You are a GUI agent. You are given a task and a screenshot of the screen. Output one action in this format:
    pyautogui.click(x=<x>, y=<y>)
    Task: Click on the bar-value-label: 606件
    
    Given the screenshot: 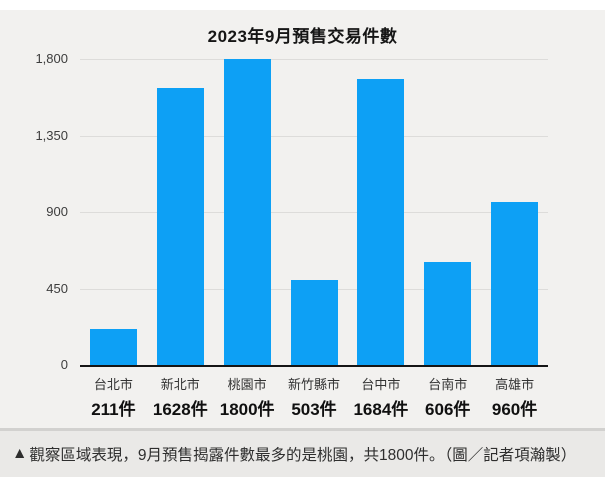 What is the action you would take?
    pyautogui.click(x=448, y=409)
    